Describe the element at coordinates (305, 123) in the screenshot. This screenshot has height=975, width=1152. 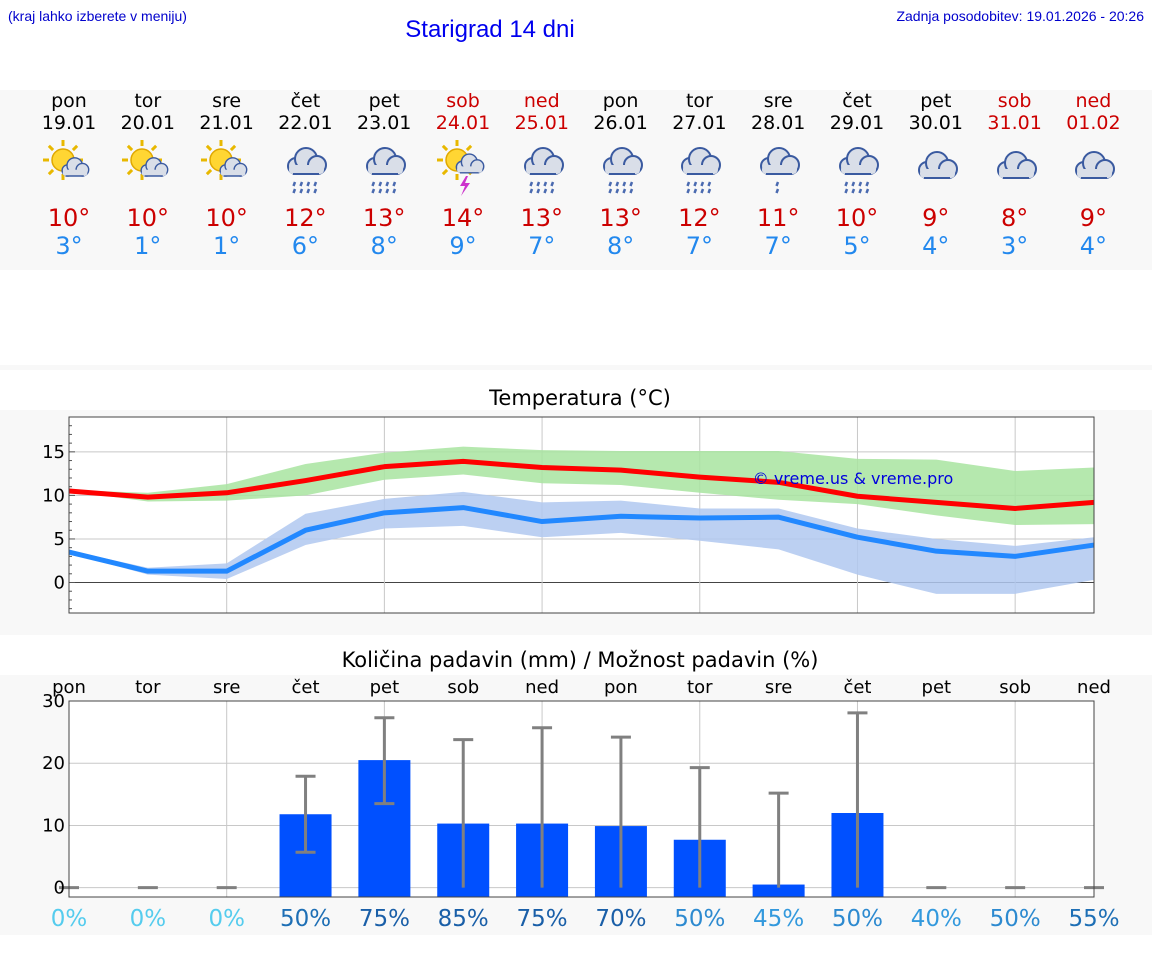
I see `day-date: 22.01` at that location.